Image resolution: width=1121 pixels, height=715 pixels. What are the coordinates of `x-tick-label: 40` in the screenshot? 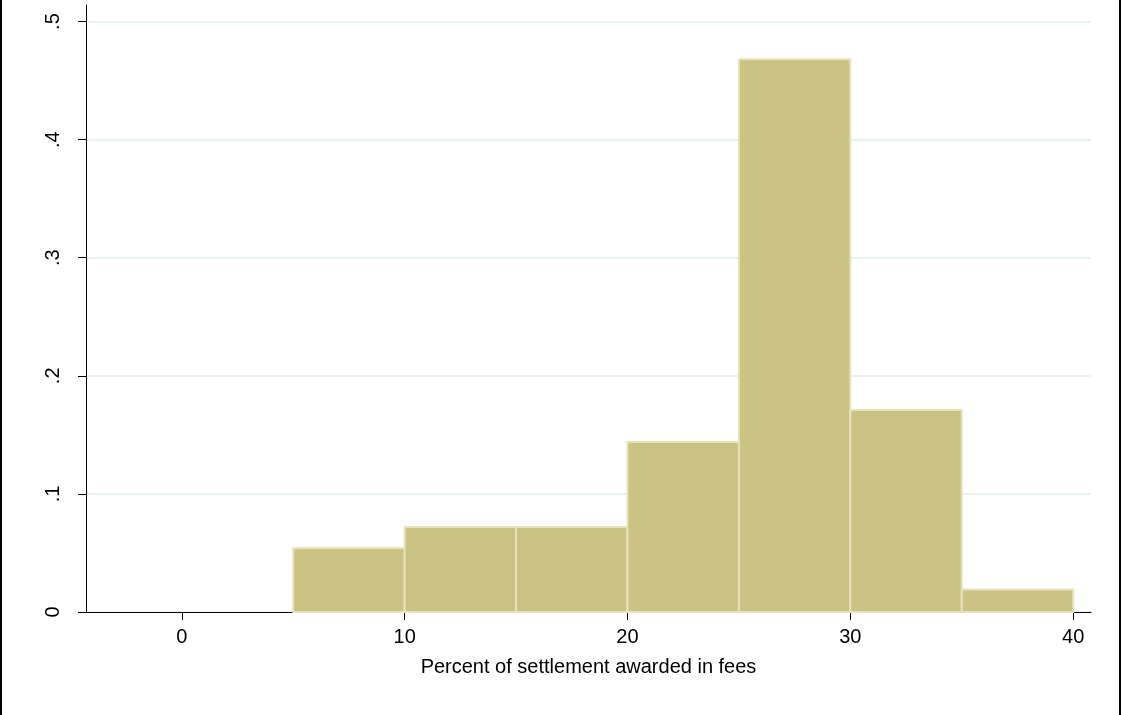 It's located at (1073, 636).